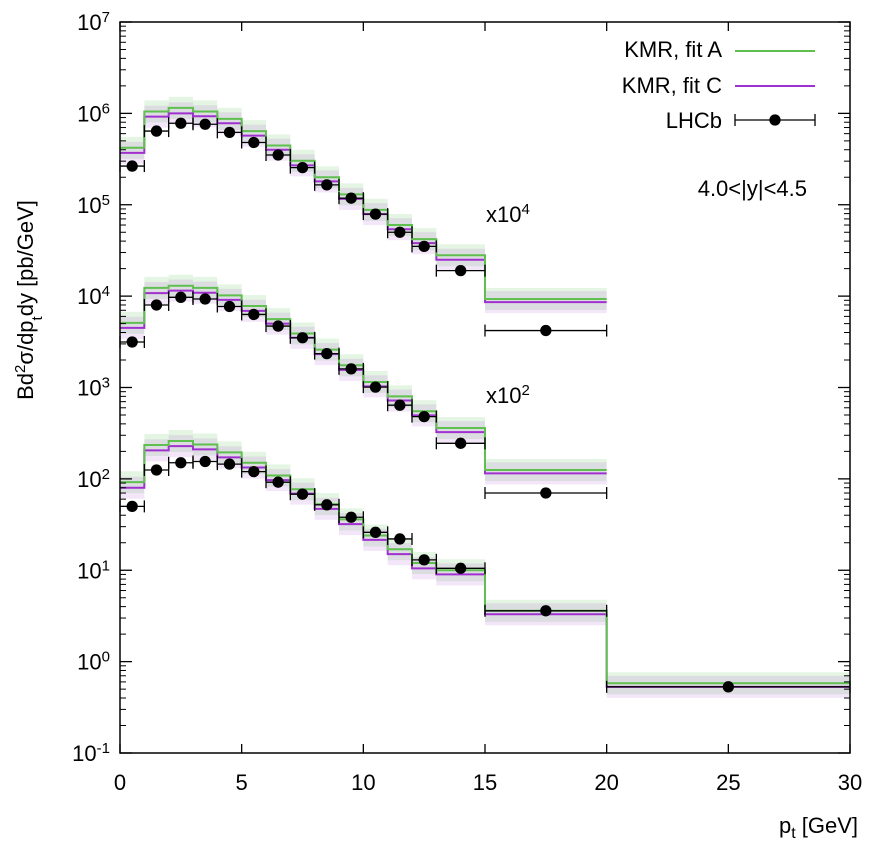 This screenshot has width=883, height=850. What do you see at coordinates (775, 120) in the screenshot?
I see `legend-marker-lhcb` at bounding box center [775, 120].